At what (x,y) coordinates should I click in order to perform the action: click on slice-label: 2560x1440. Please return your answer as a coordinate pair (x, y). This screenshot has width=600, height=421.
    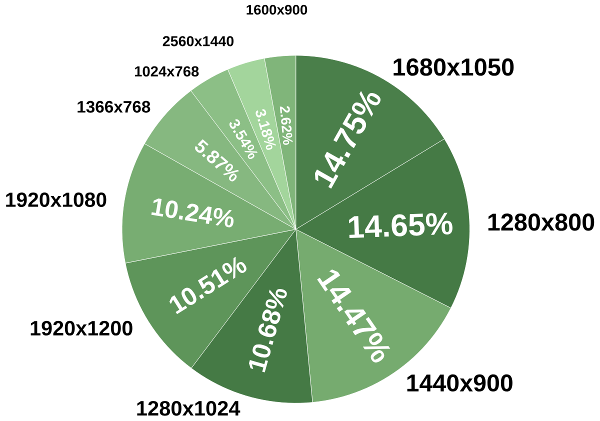
    Looking at the image, I should click on (198, 41).